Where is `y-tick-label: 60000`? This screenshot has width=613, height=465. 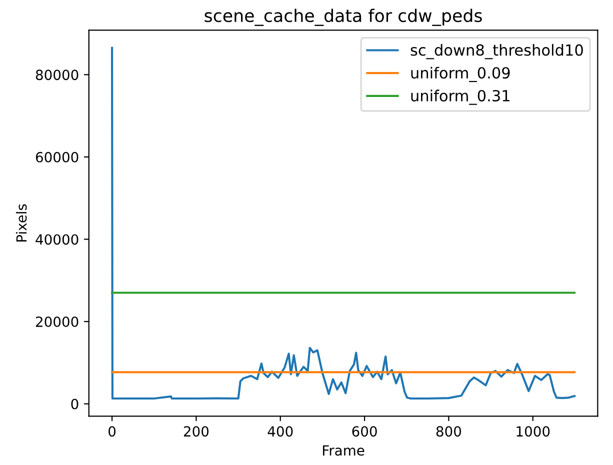
y-tick-label: 60000 is located at coordinates (57, 157).